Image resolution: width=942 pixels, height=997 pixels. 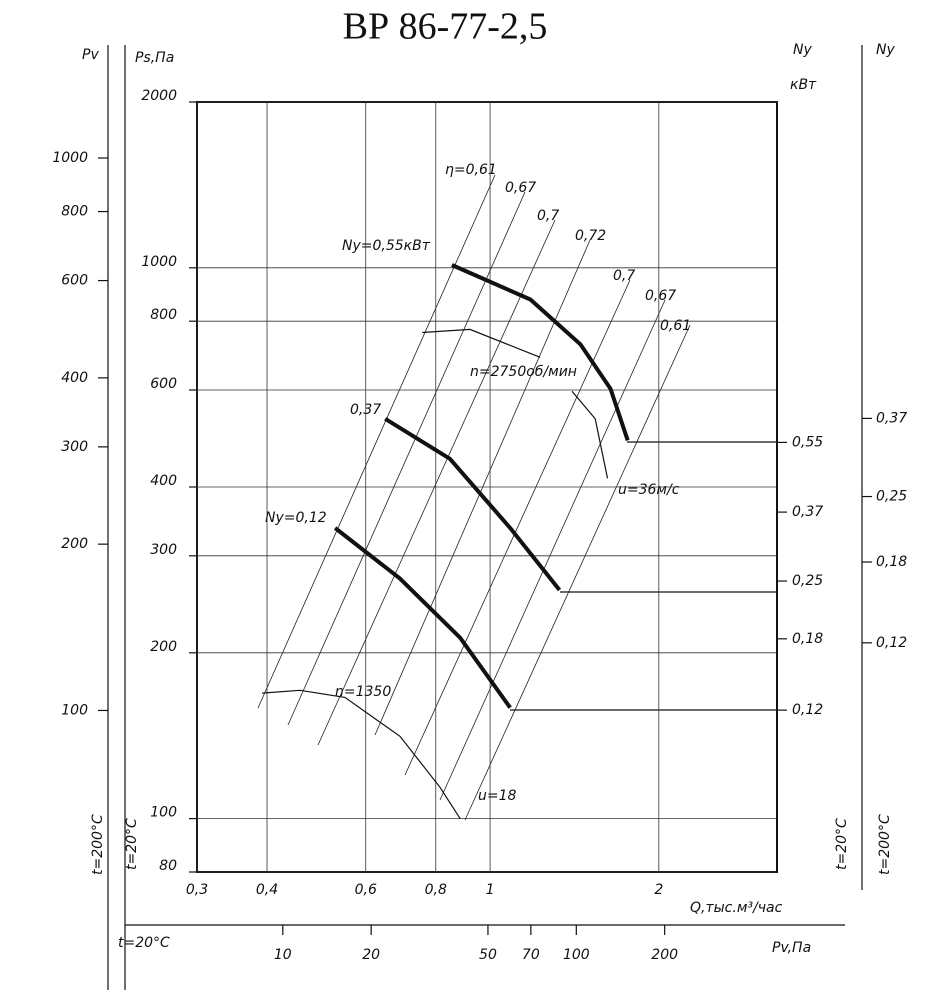 I want to click on axis-label: кВт, so click(x=803, y=85).